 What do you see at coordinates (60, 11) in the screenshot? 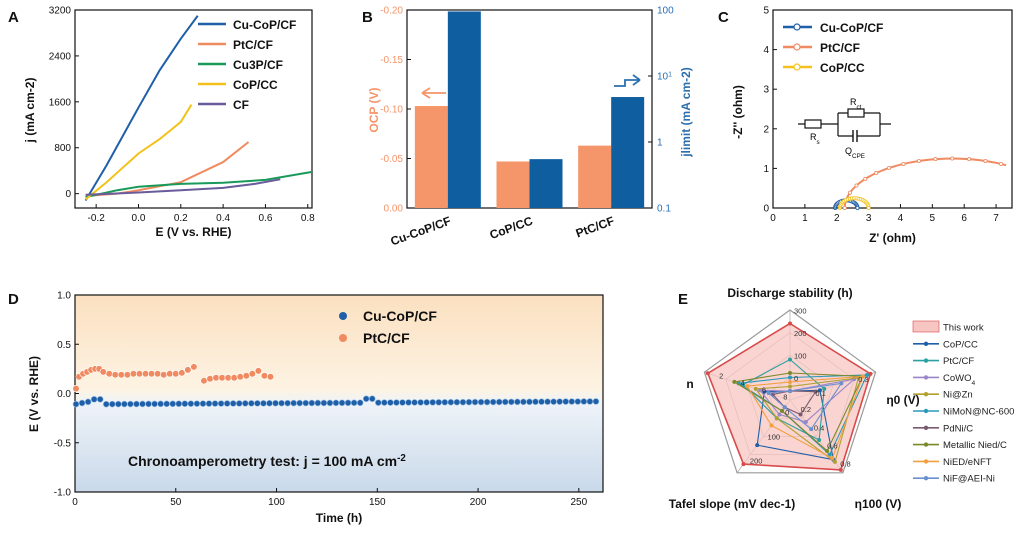
I see `y-tick-label: 3200` at bounding box center [60, 11].